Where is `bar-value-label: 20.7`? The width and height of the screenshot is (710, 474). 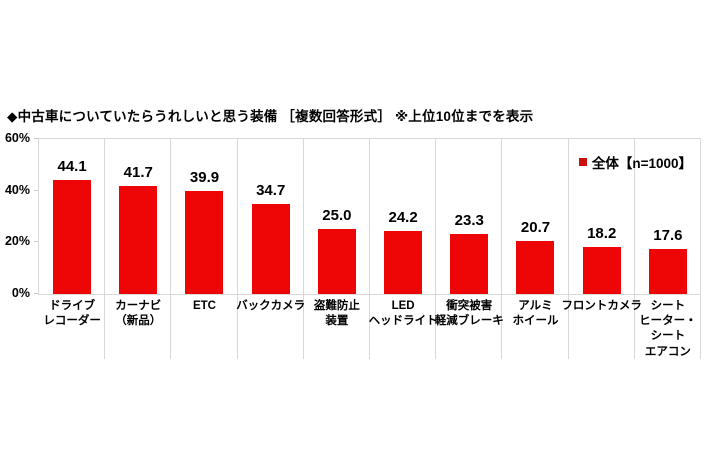 bar-value-label: 20.7 is located at coordinates (535, 227).